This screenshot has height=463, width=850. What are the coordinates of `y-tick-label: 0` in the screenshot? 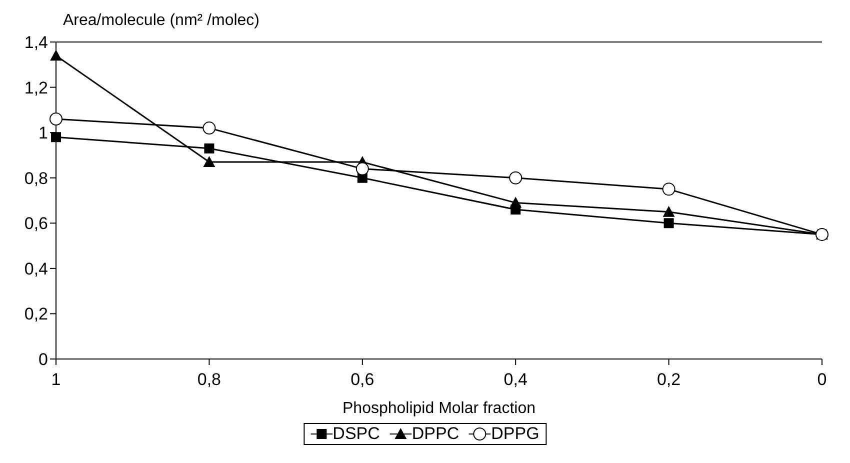 It's located at (43, 360).